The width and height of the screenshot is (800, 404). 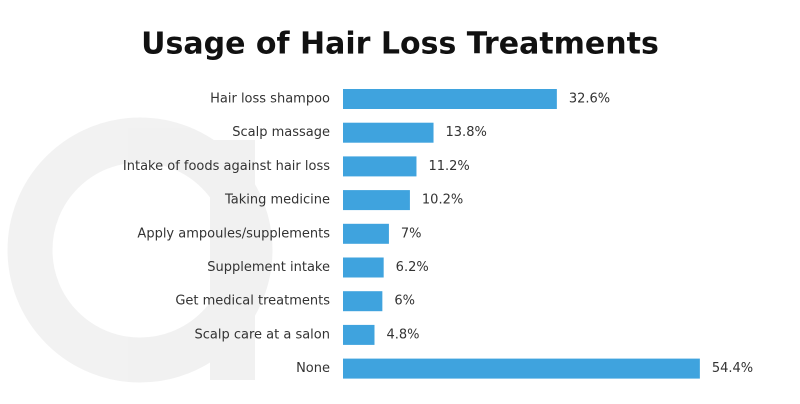 I want to click on chart-title: Usage of Hair Loss Treatments, so click(x=400, y=44).